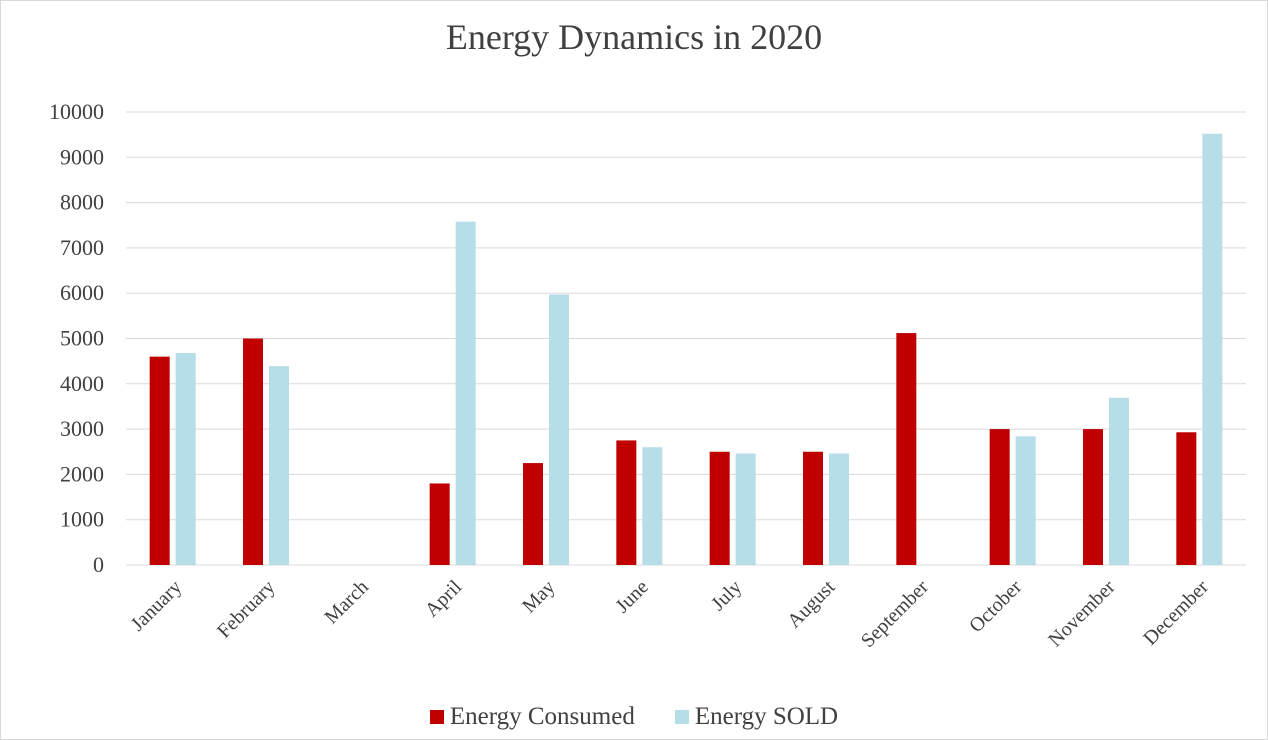 The height and width of the screenshot is (740, 1268). I want to click on y-tick-label: 9000, so click(82, 156).